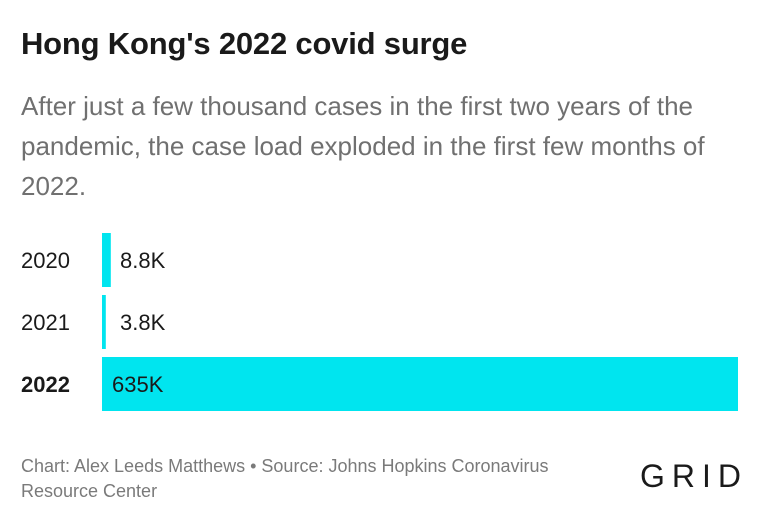  I want to click on category-label-2022: 2022, so click(45, 384).